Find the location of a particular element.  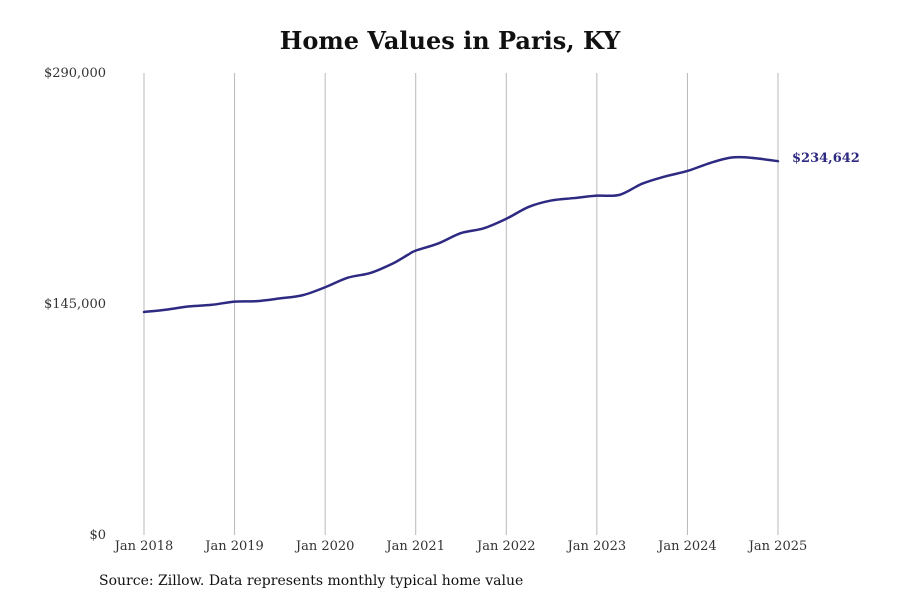

x-tick-label: Jan 2019 is located at coordinates (233, 546).